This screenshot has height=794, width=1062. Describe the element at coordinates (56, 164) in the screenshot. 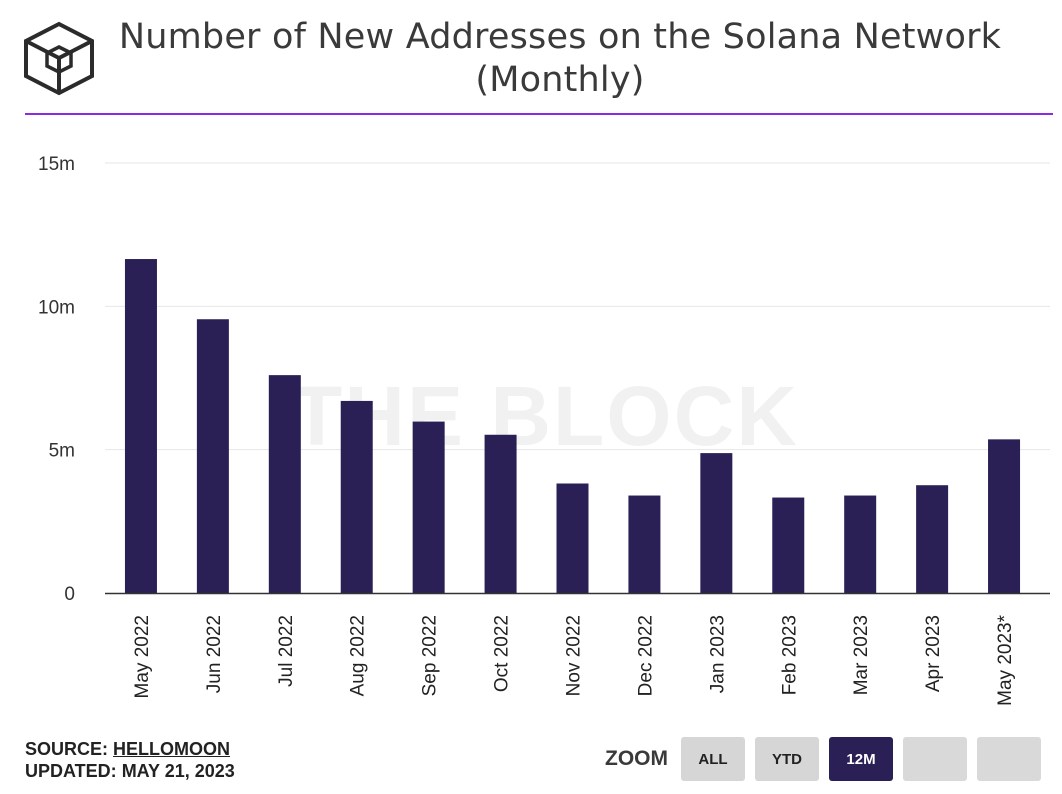

I see `y-tick-label: 15m` at that location.